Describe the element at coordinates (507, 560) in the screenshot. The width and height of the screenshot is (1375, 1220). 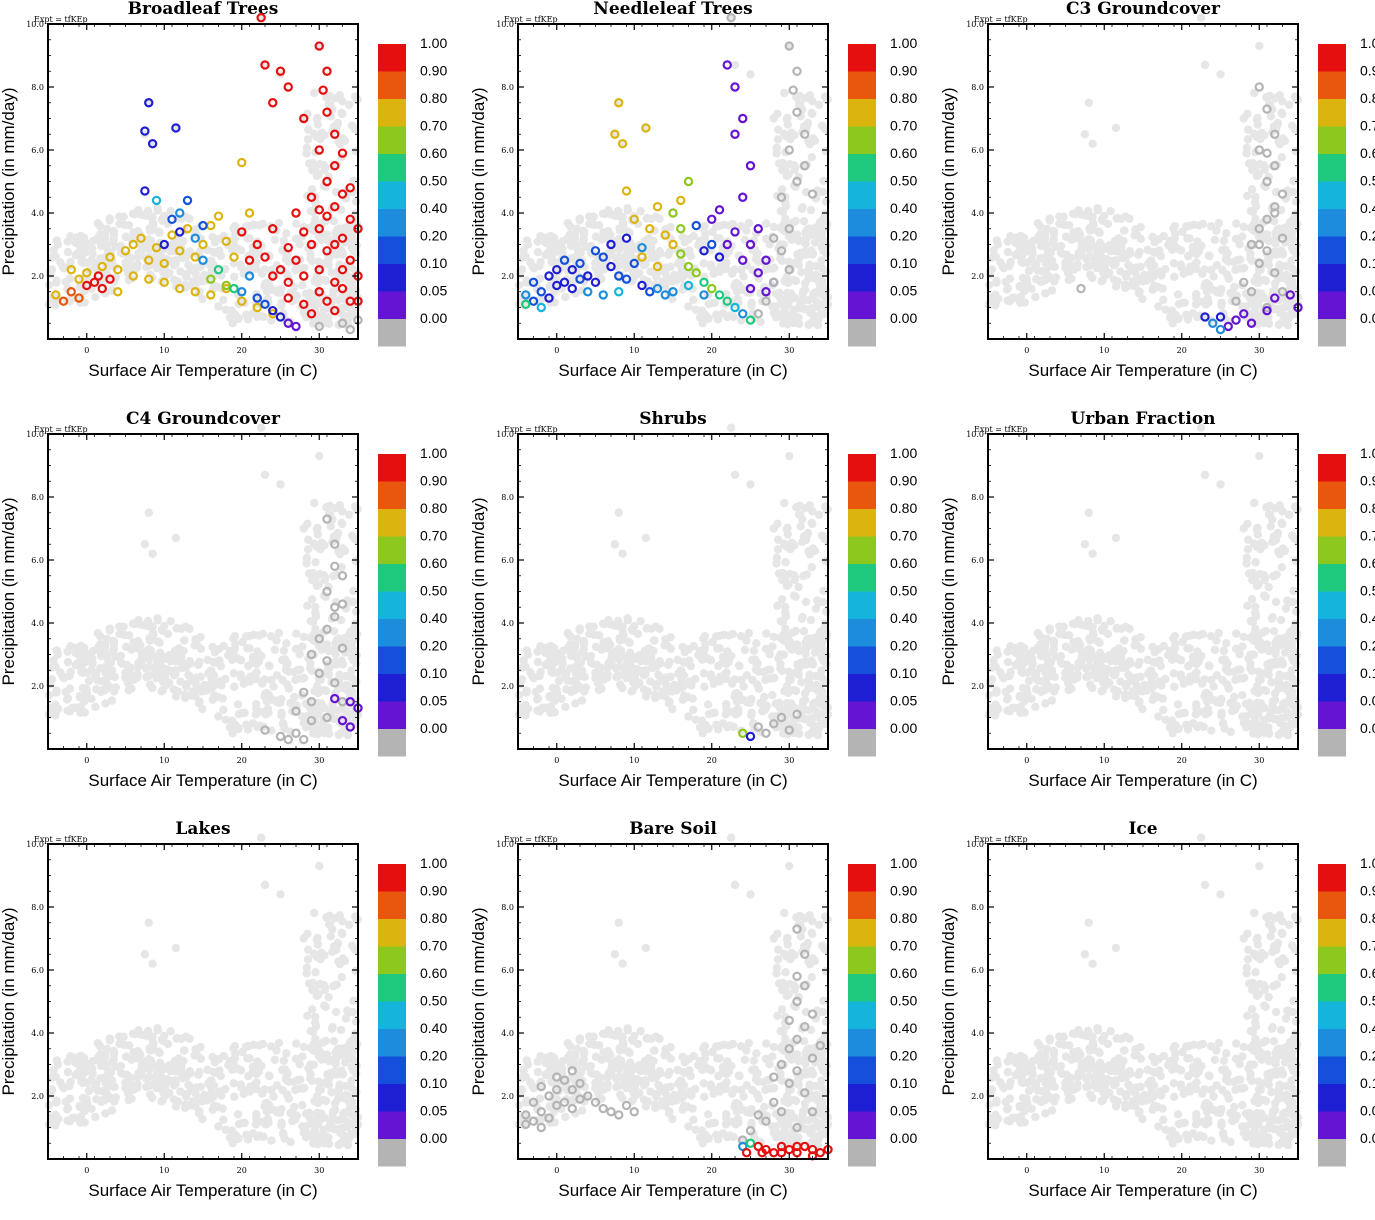
I see `y-tick-label: 6.0` at that location.